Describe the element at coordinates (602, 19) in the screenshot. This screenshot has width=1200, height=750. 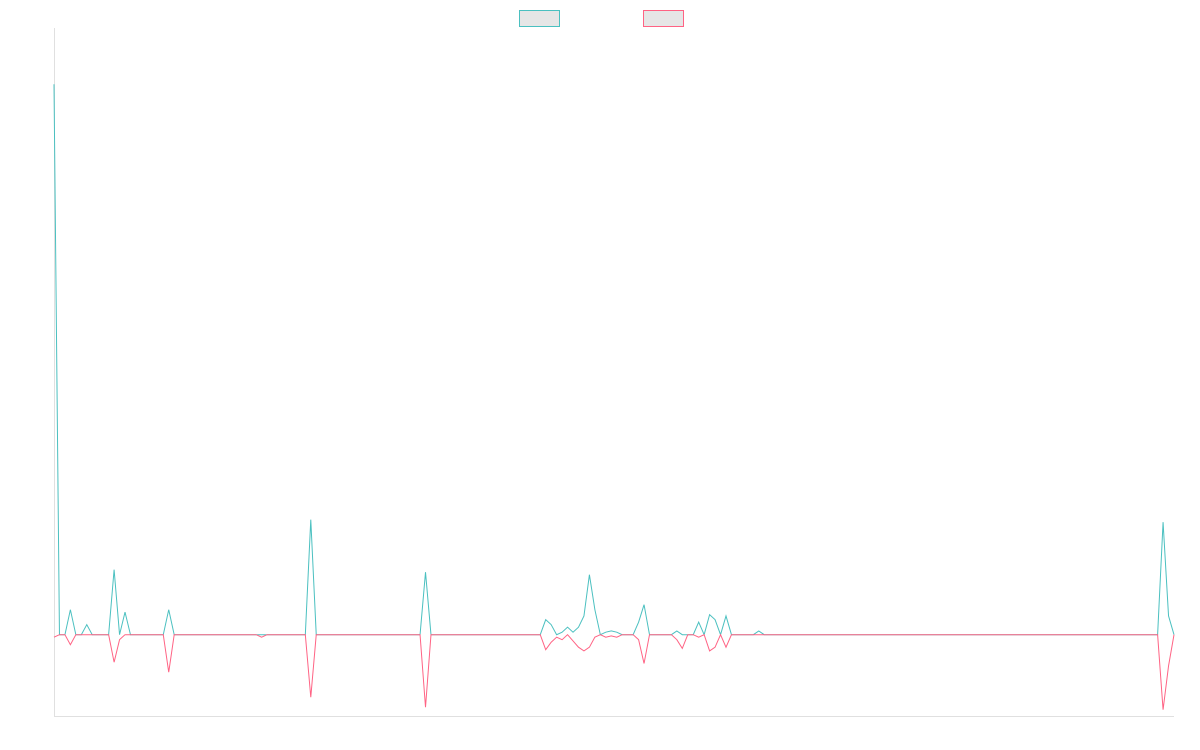
I see `chart-legend` at that location.